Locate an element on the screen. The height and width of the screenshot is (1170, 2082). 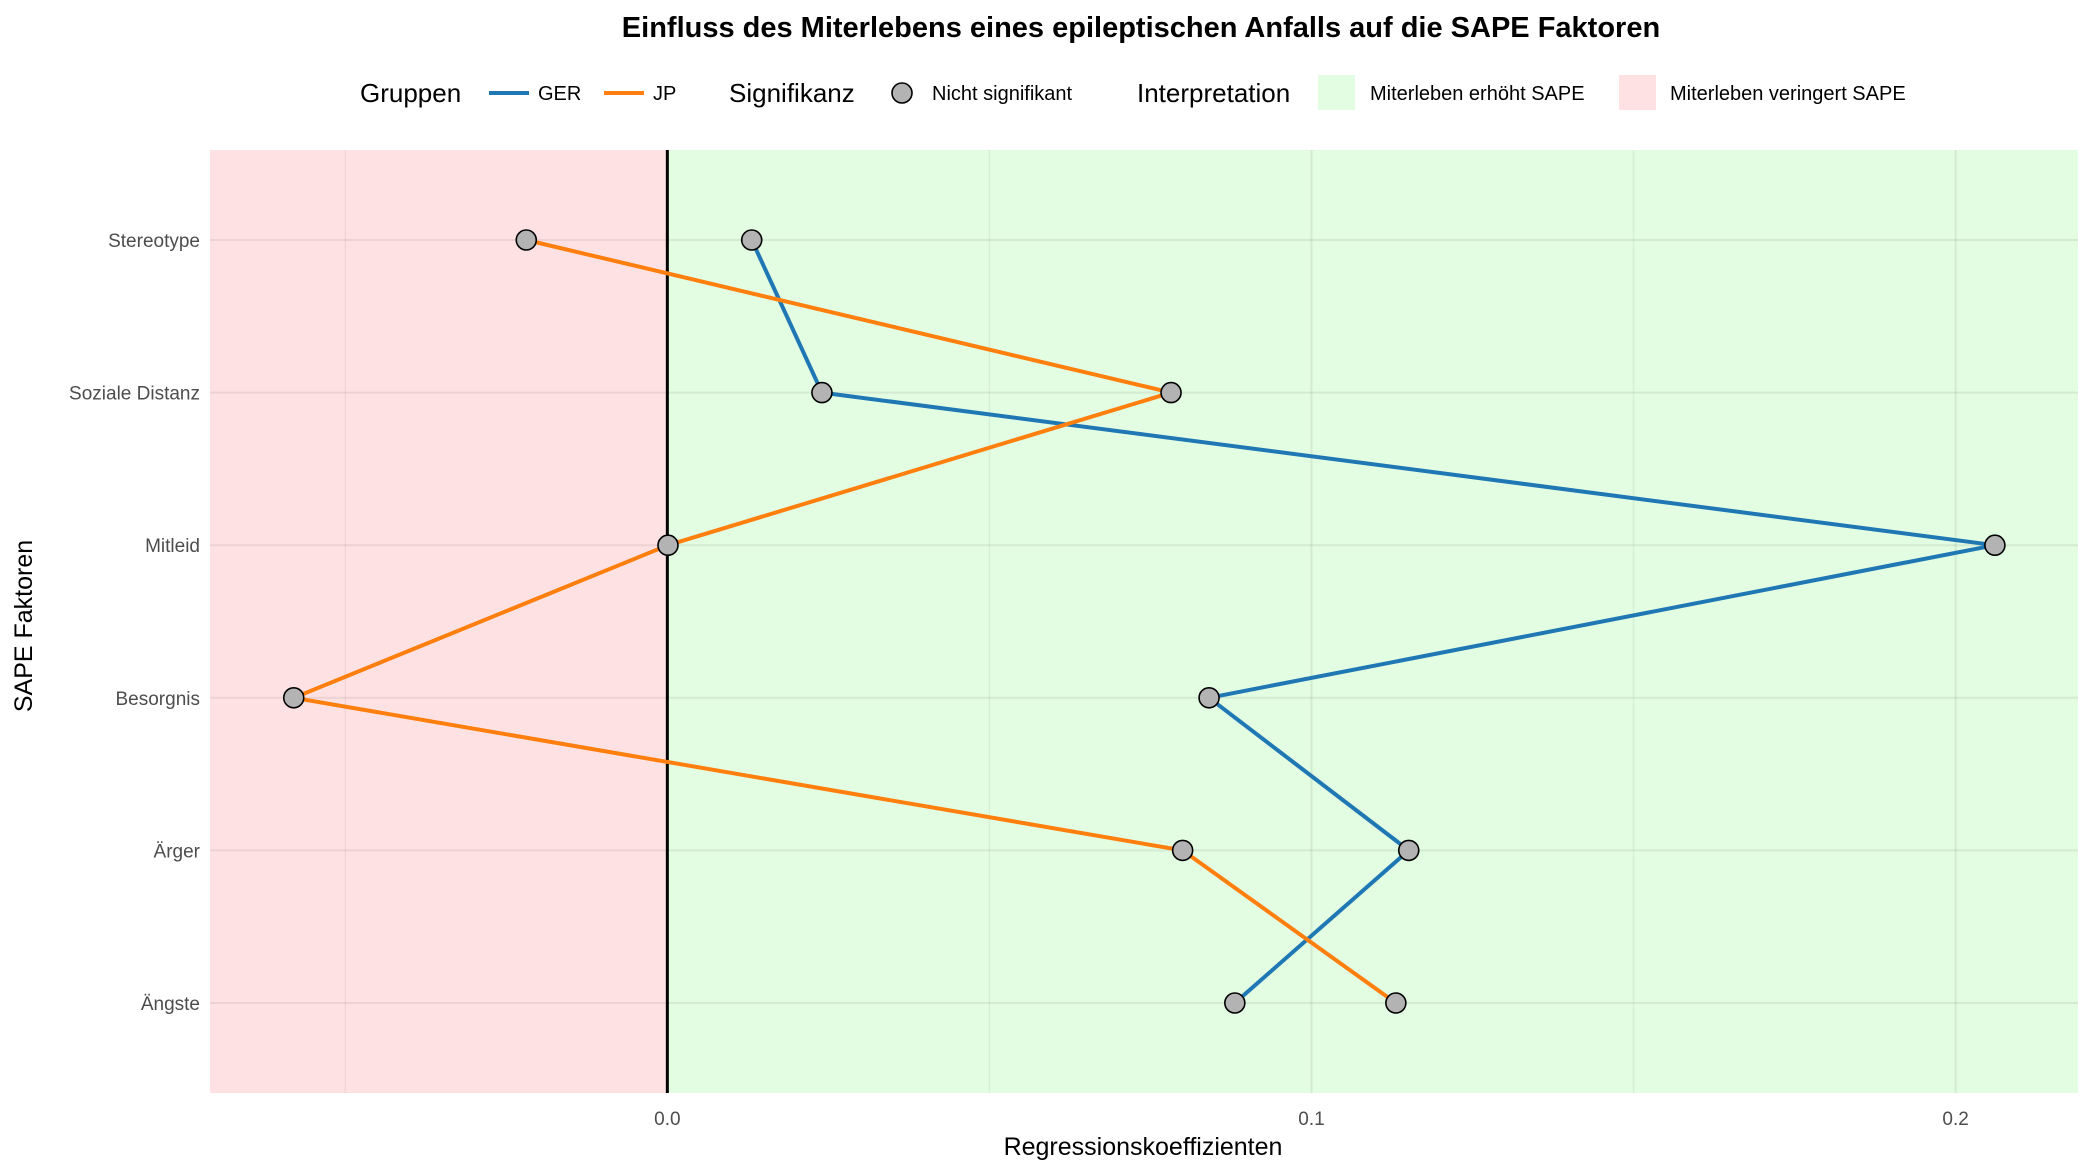
legend-label-decrease: Miterleben veringert SAPE is located at coordinates (1788, 94).